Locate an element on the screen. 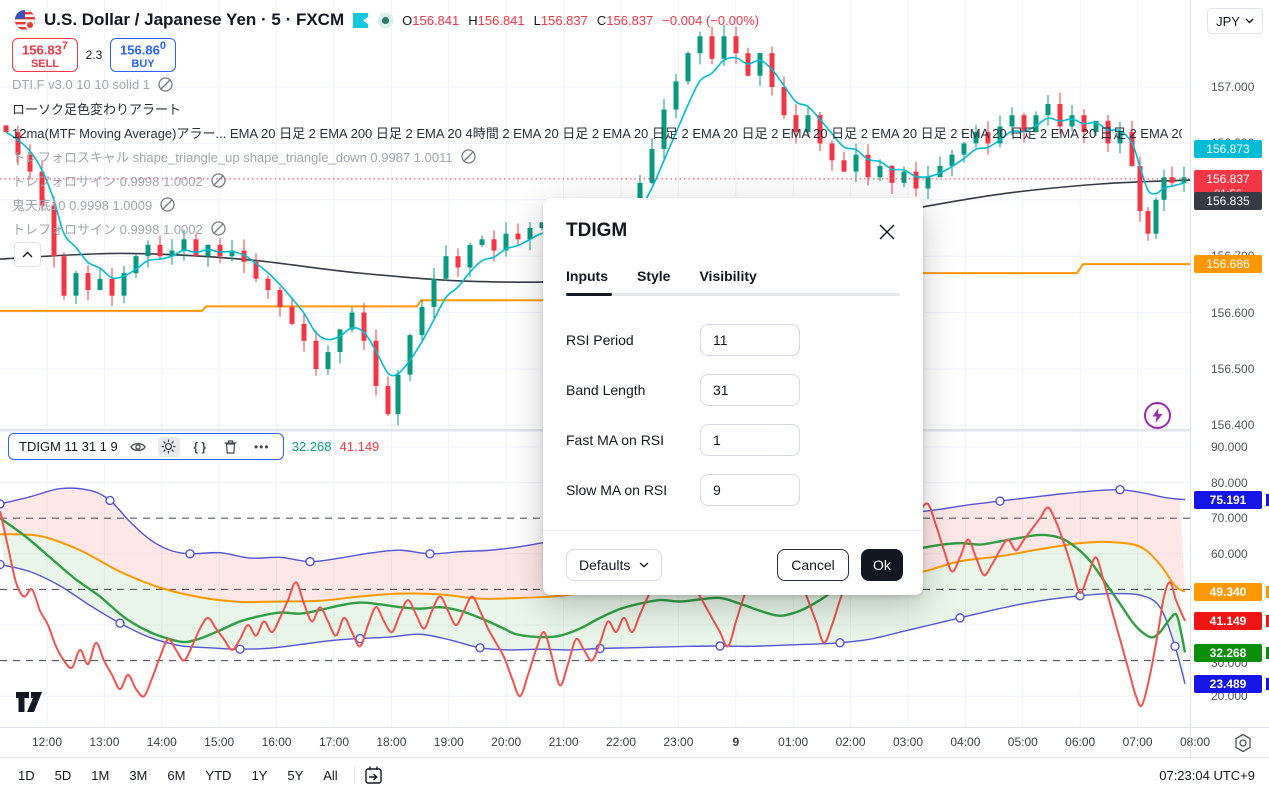 The image size is (1269, 792). delete-icon is located at coordinates (231, 447).